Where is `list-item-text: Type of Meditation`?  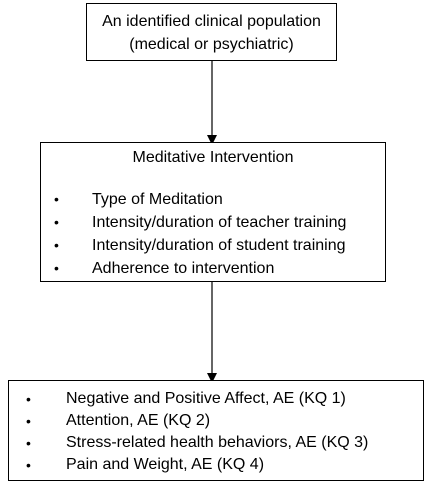
list-item-text: Type of Meditation is located at coordinates (157, 199).